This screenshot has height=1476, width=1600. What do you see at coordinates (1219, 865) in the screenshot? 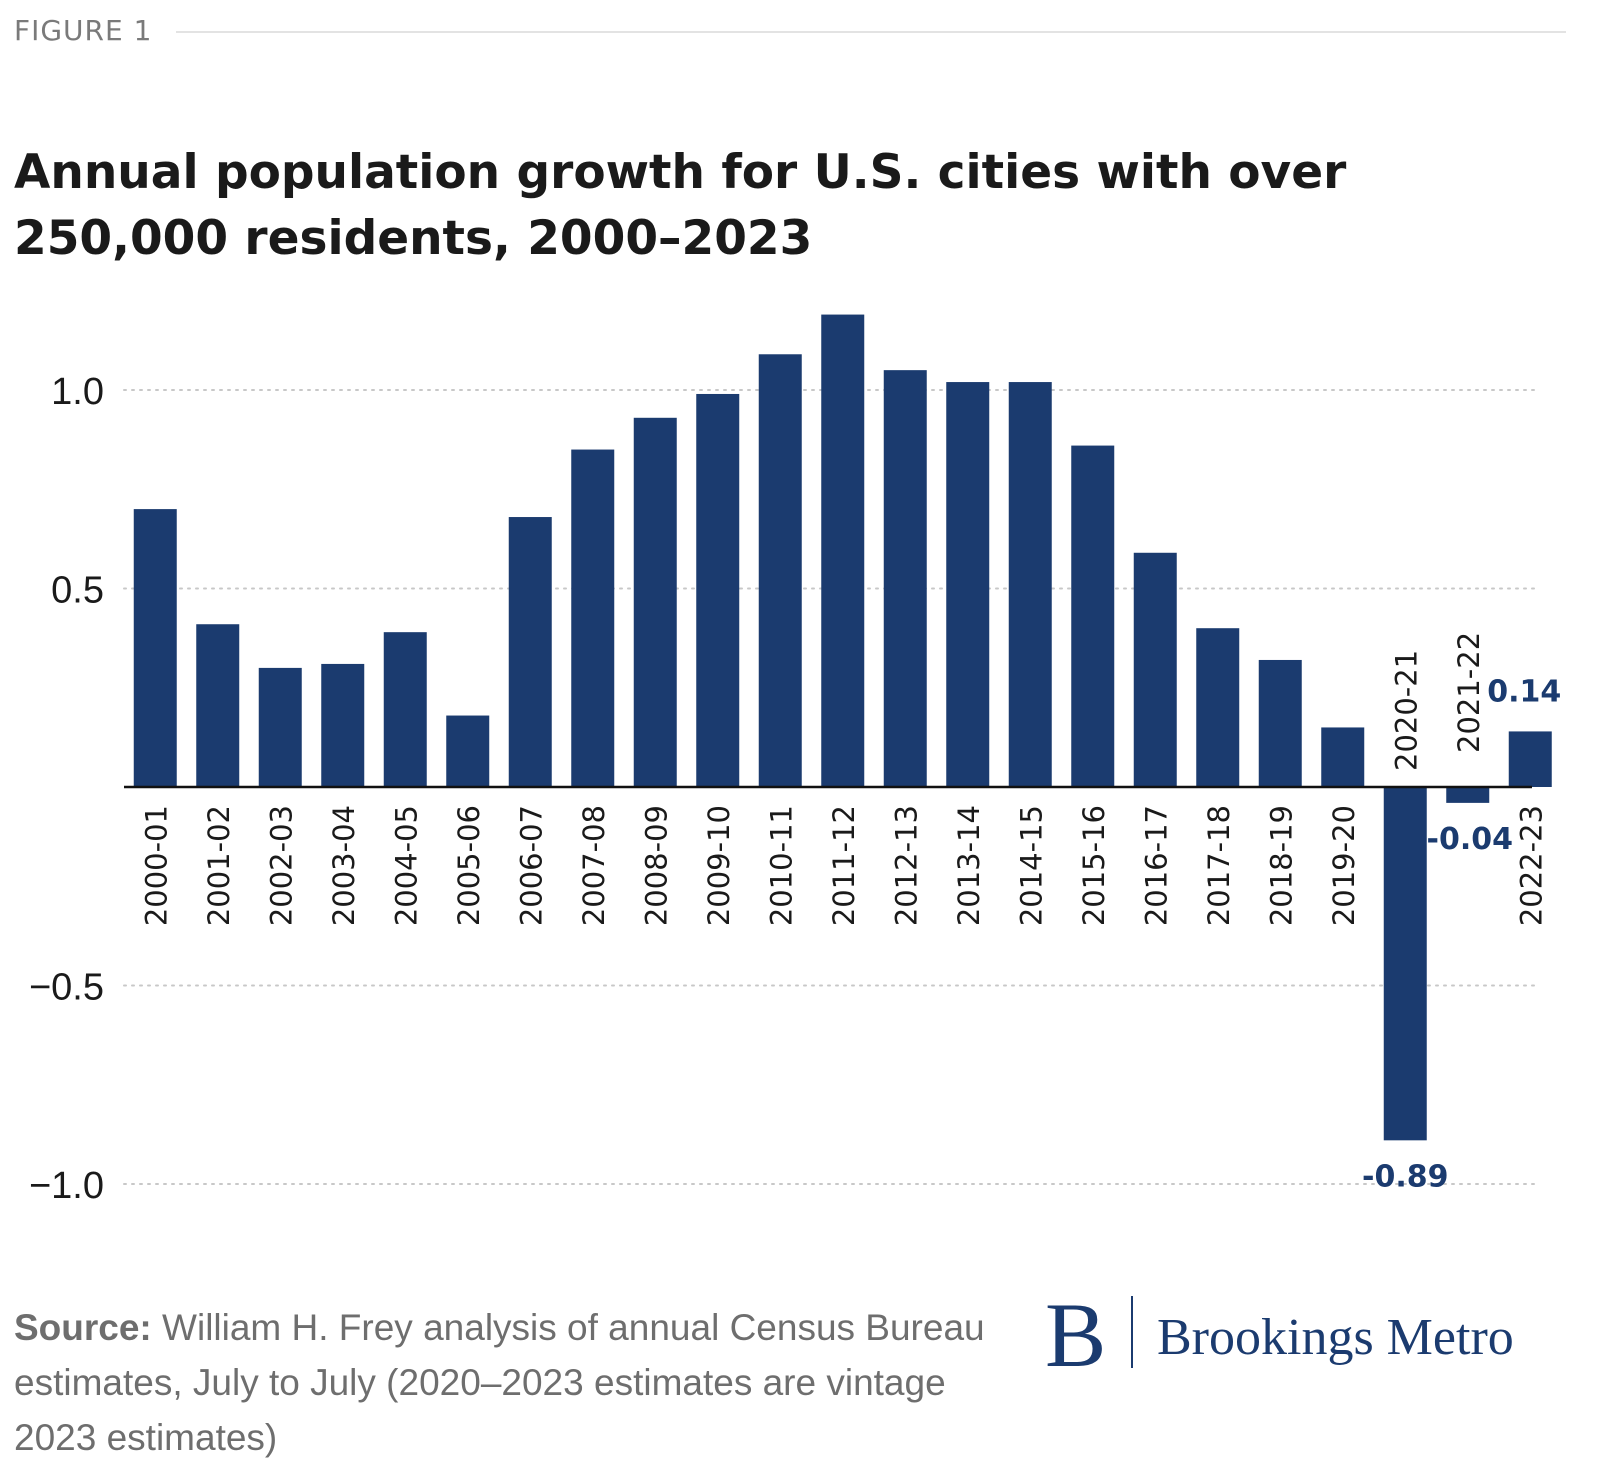
I see `x-tick-label: 2017-18` at bounding box center [1219, 865].